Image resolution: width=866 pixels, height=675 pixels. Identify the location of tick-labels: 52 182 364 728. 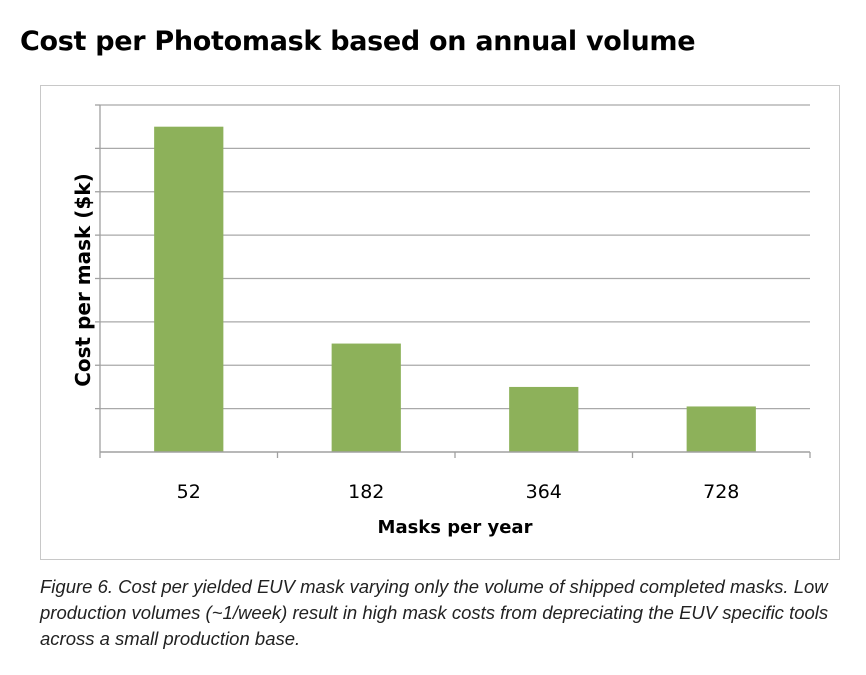
(458, 492).